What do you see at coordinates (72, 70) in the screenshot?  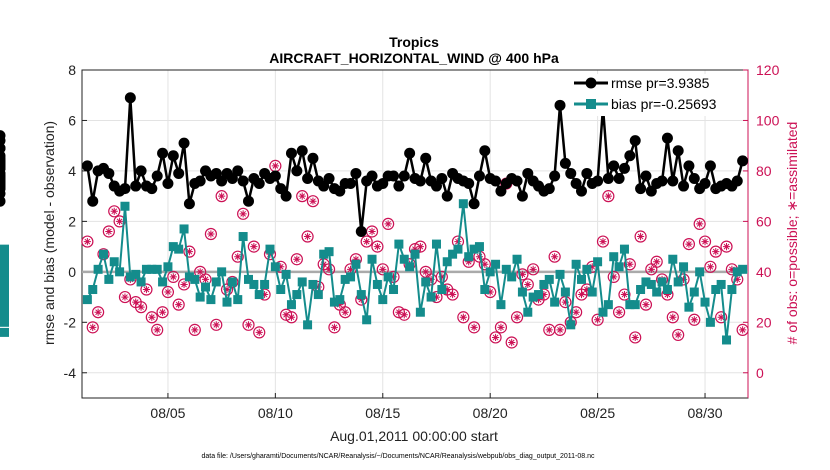 I see `y-left-tick-label: 8` at bounding box center [72, 70].